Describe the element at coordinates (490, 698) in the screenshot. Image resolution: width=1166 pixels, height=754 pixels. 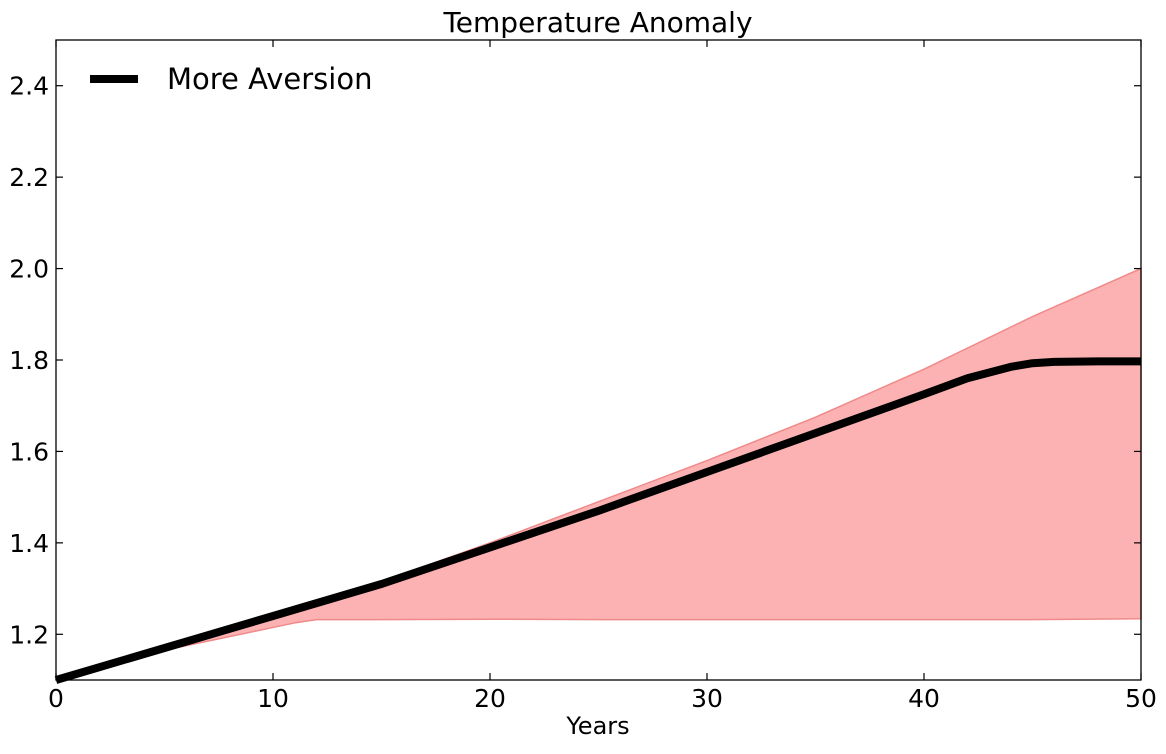
I see `x-tick-label: 20` at that location.